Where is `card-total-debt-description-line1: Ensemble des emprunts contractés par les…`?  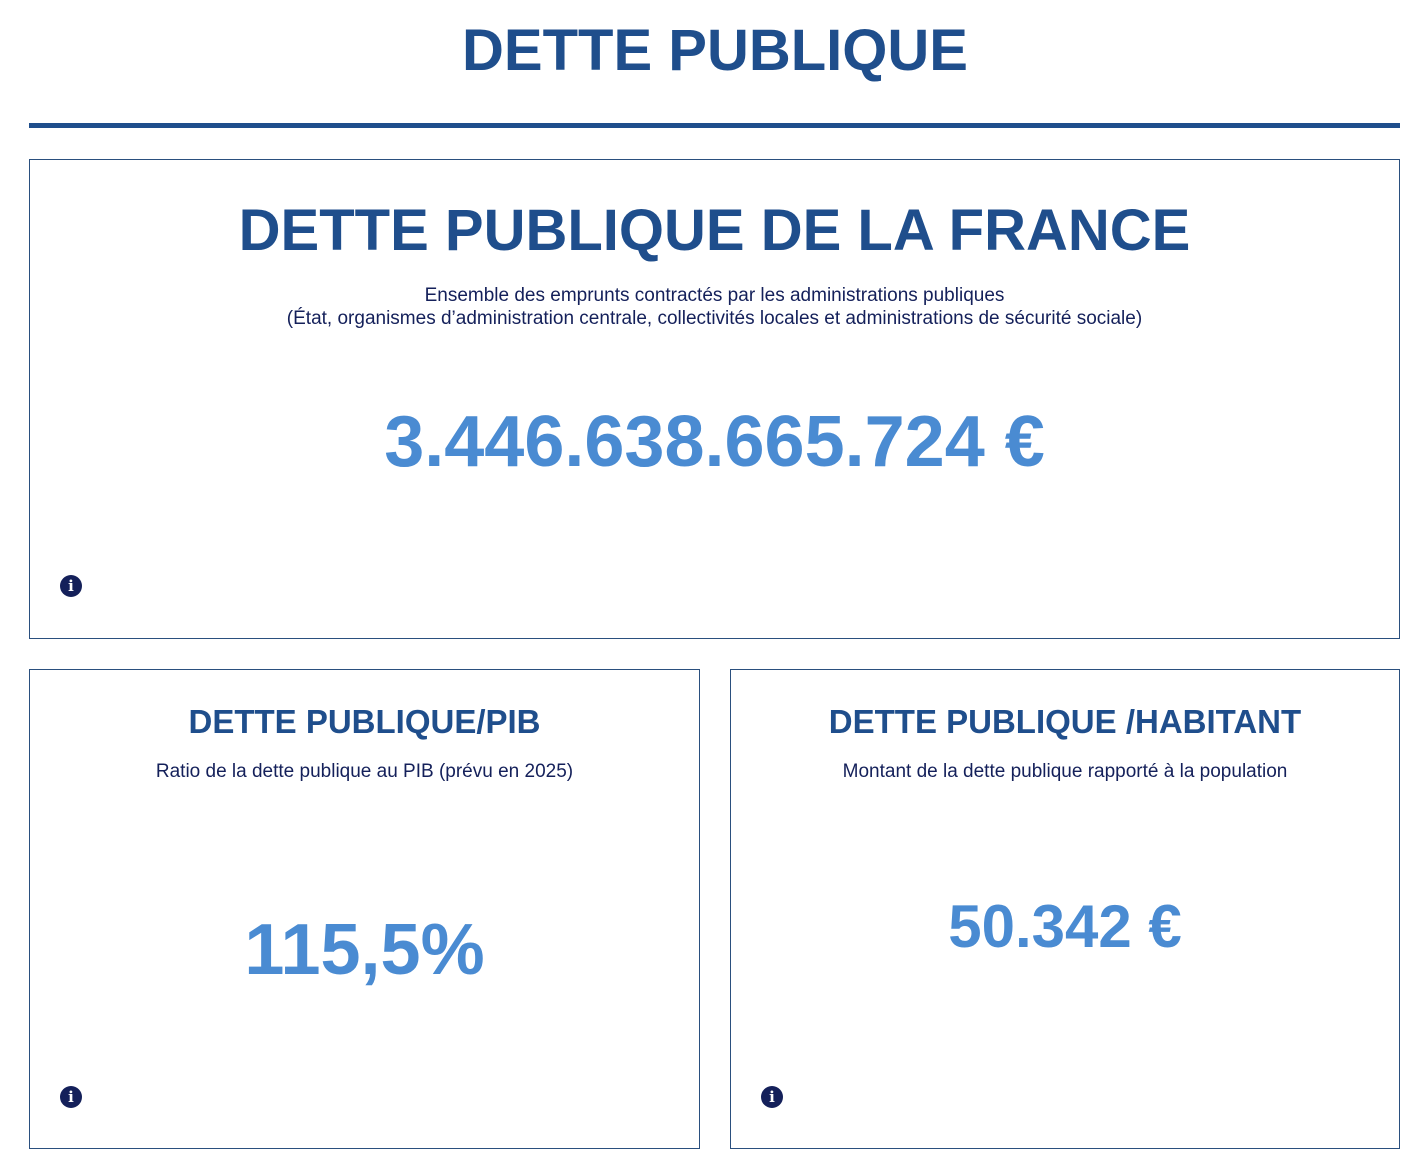
card-total-debt-description-line1: Ensemble des emprunts contractés par les… is located at coordinates (714, 295).